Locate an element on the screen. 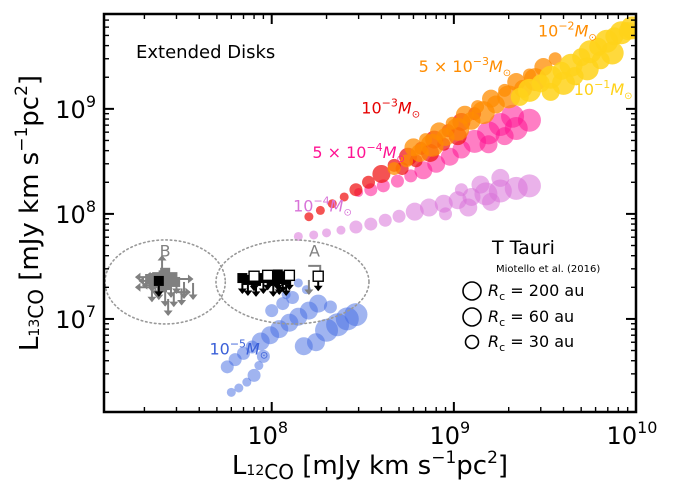  legend-subtitle: Miotello et al. (2016) is located at coordinates (548, 269).